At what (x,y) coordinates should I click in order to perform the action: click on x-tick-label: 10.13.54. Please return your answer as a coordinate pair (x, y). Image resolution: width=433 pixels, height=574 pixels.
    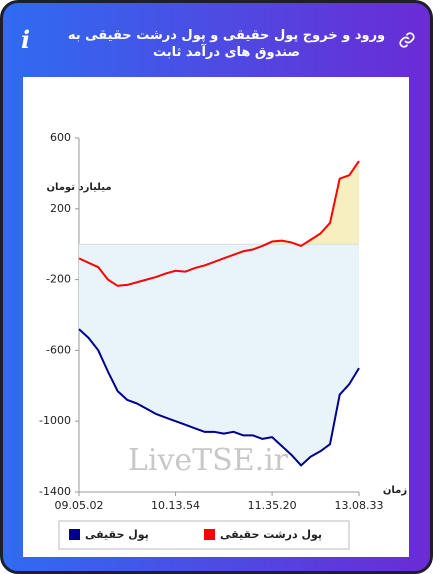
    Looking at the image, I should click on (175, 505).